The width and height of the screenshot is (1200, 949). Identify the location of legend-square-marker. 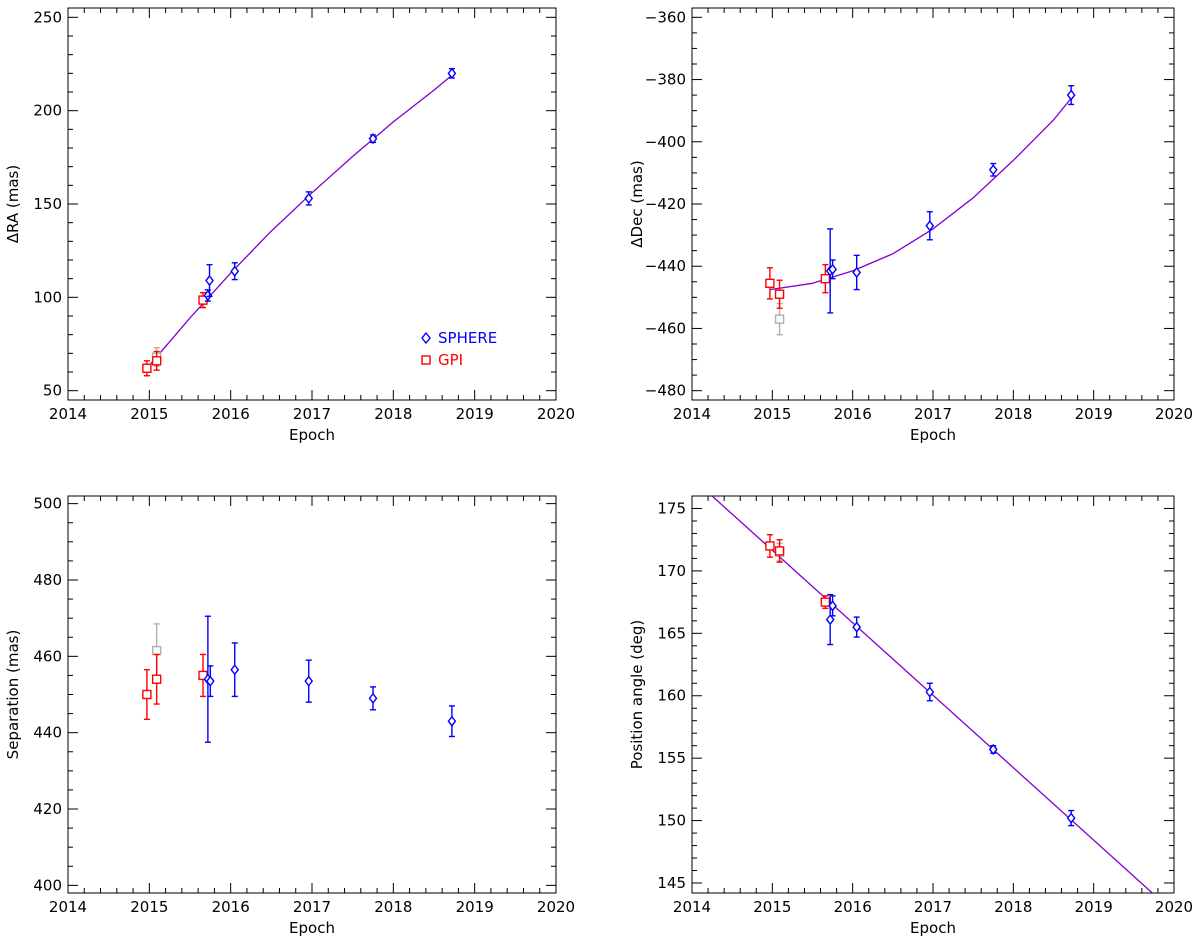
(426, 360).